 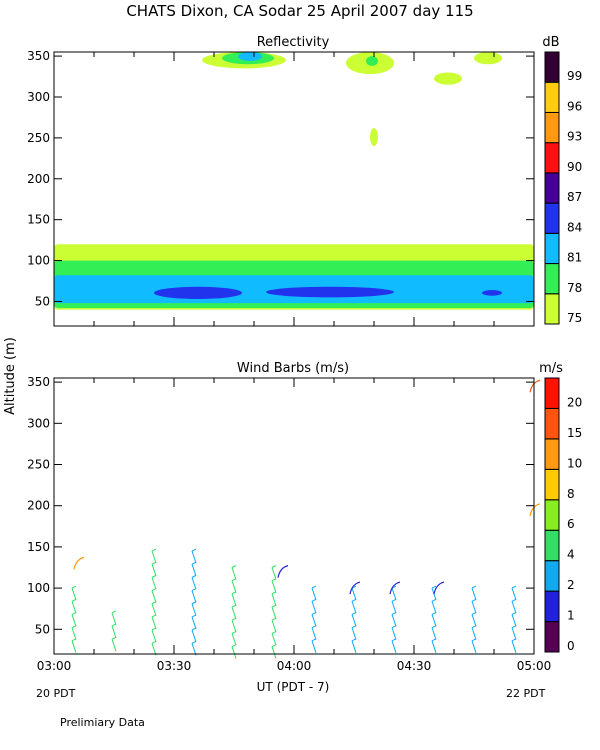 What do you see at coordinates (571, 616) in the screenshot?
I see `wind-colorbar-label: 1` at bounding box center [571, 616].